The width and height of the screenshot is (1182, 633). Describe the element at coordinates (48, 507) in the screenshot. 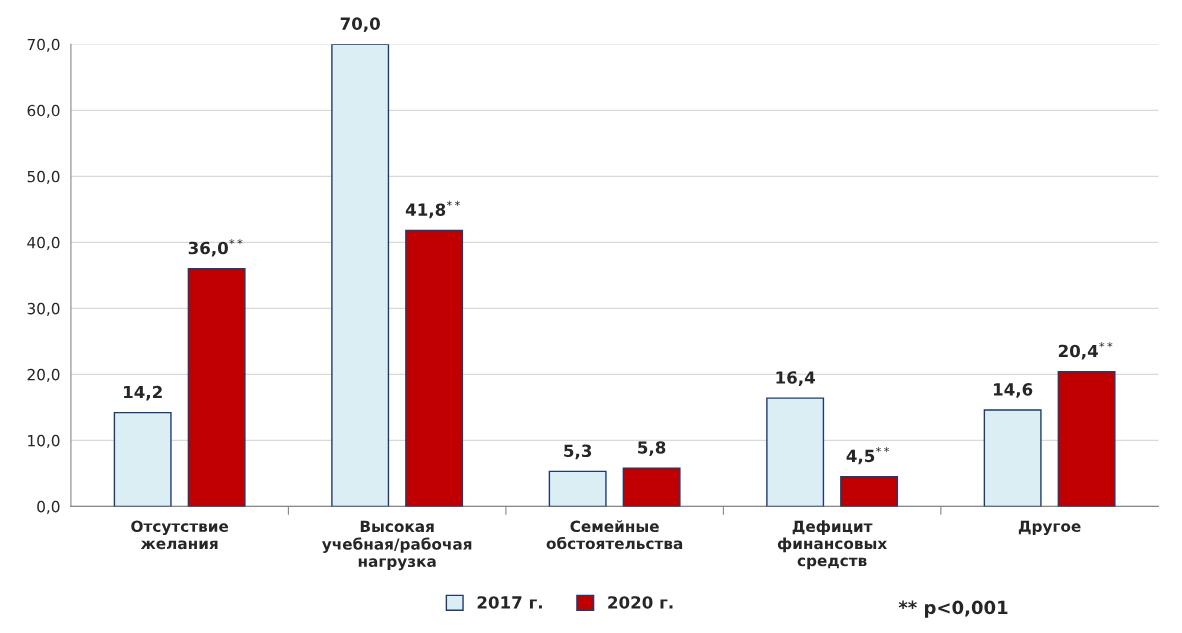

I see `y-tick-label: 0,0` at that location.